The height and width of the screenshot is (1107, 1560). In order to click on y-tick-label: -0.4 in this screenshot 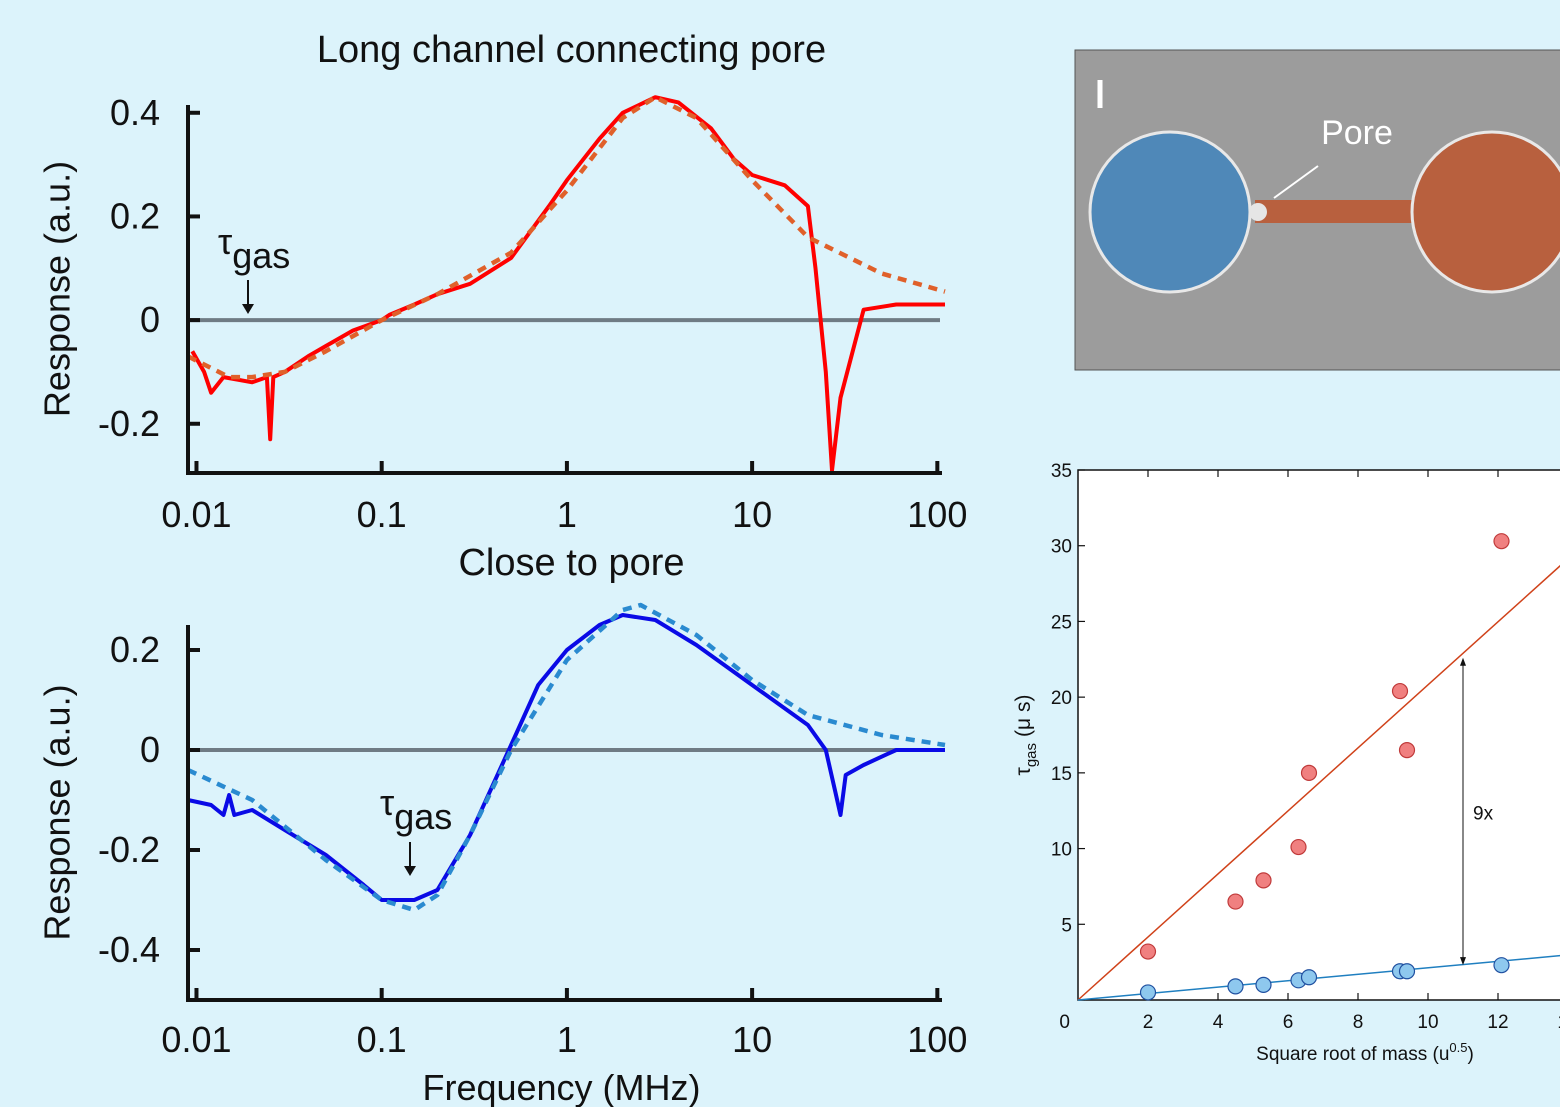, I will do `click(129, 949)`.